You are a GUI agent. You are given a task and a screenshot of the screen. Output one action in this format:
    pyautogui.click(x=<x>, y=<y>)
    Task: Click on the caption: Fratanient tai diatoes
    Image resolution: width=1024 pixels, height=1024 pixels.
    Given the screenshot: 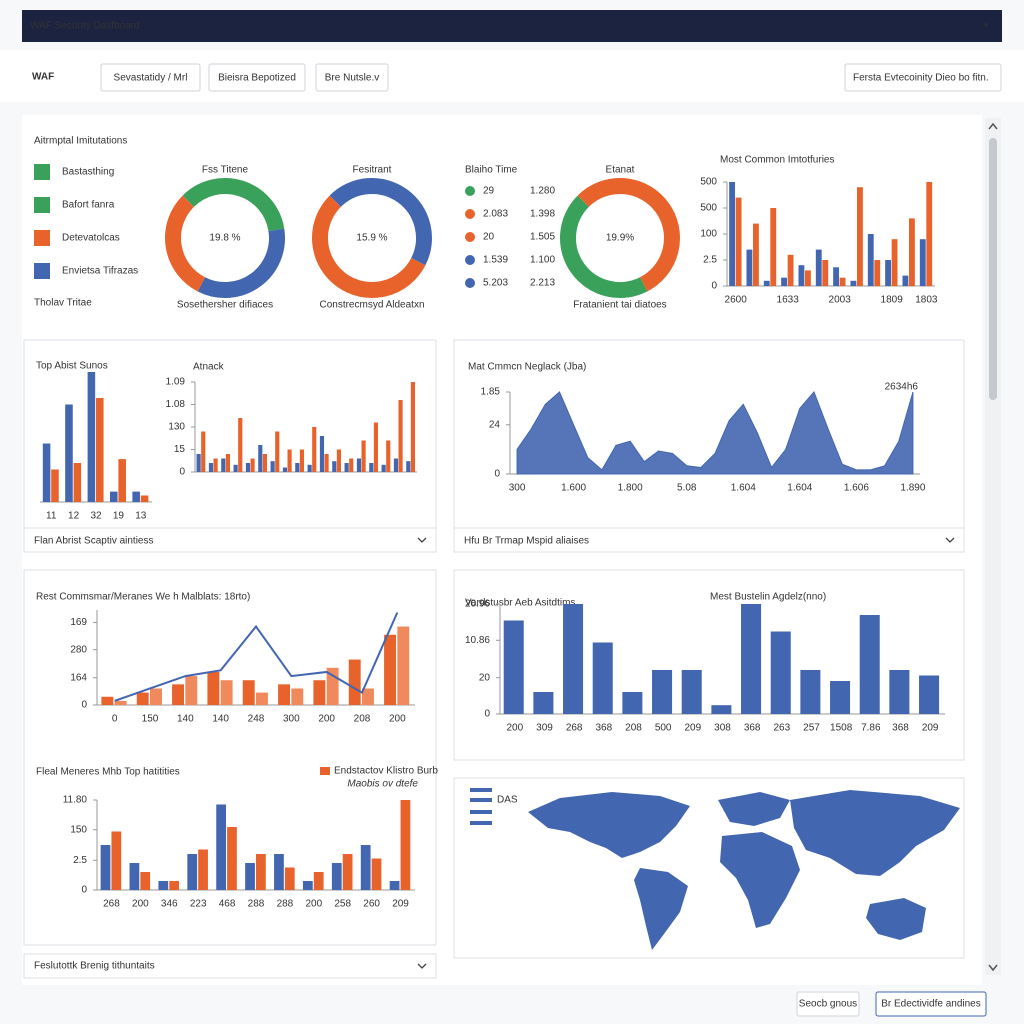 What is the action you would take?
    pyautogui.click(x=619, y=305)
    